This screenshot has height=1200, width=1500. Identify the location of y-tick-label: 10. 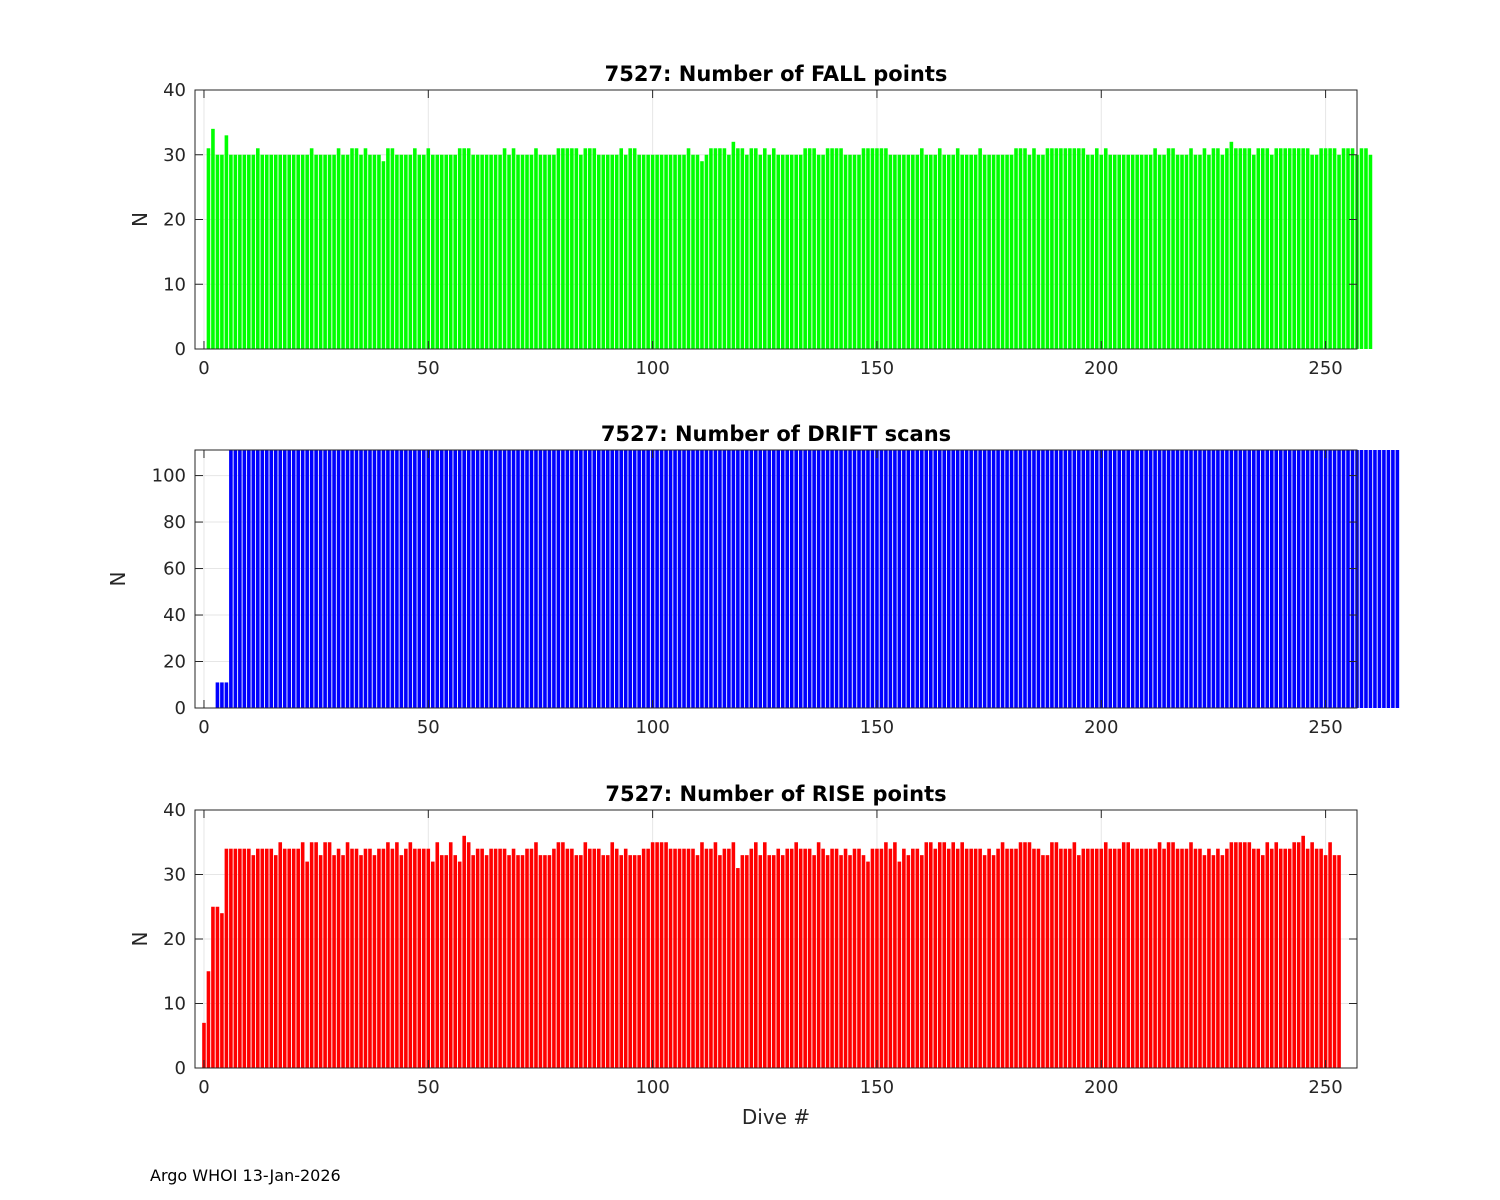
(174, 1004).